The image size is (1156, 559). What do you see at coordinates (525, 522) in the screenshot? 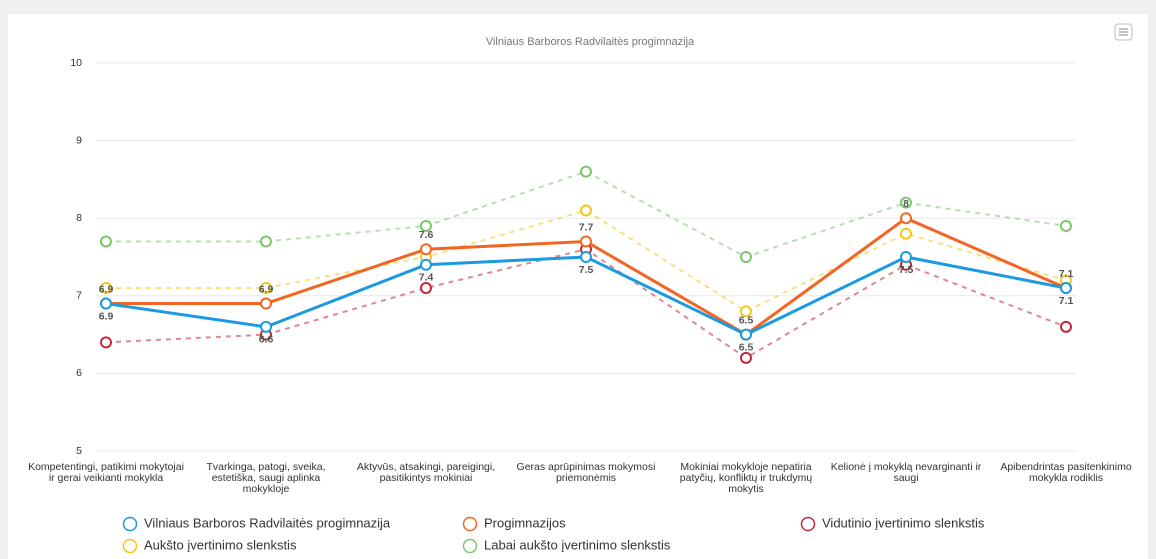
I see `legend-label: Progimnazijos` at bounding box center [525, 522].